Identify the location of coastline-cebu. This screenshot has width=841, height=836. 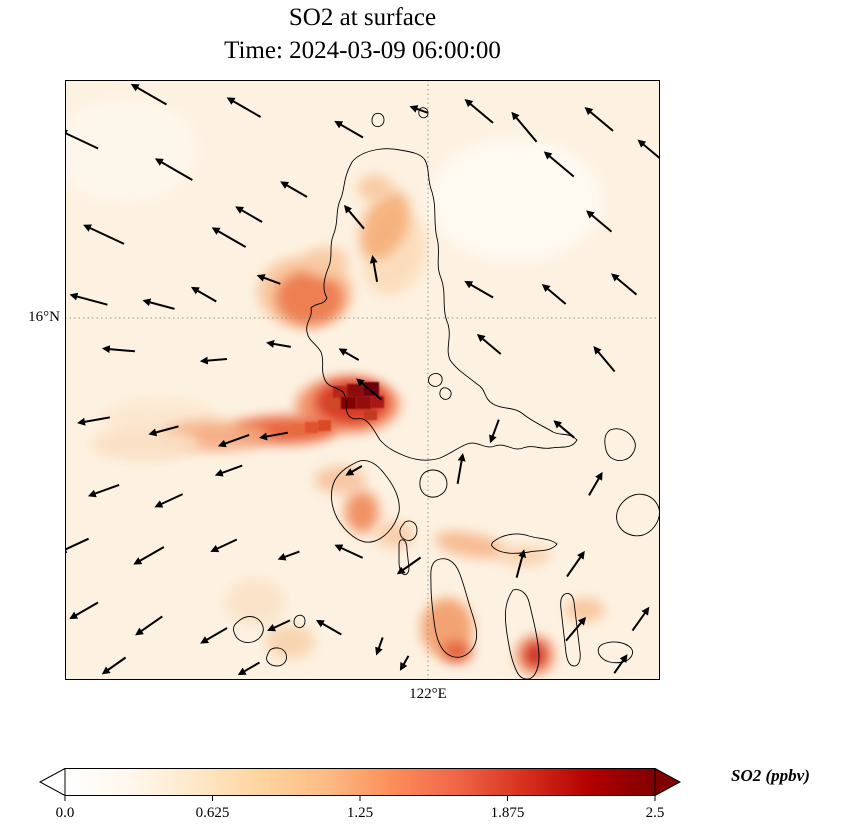
(570, 630).